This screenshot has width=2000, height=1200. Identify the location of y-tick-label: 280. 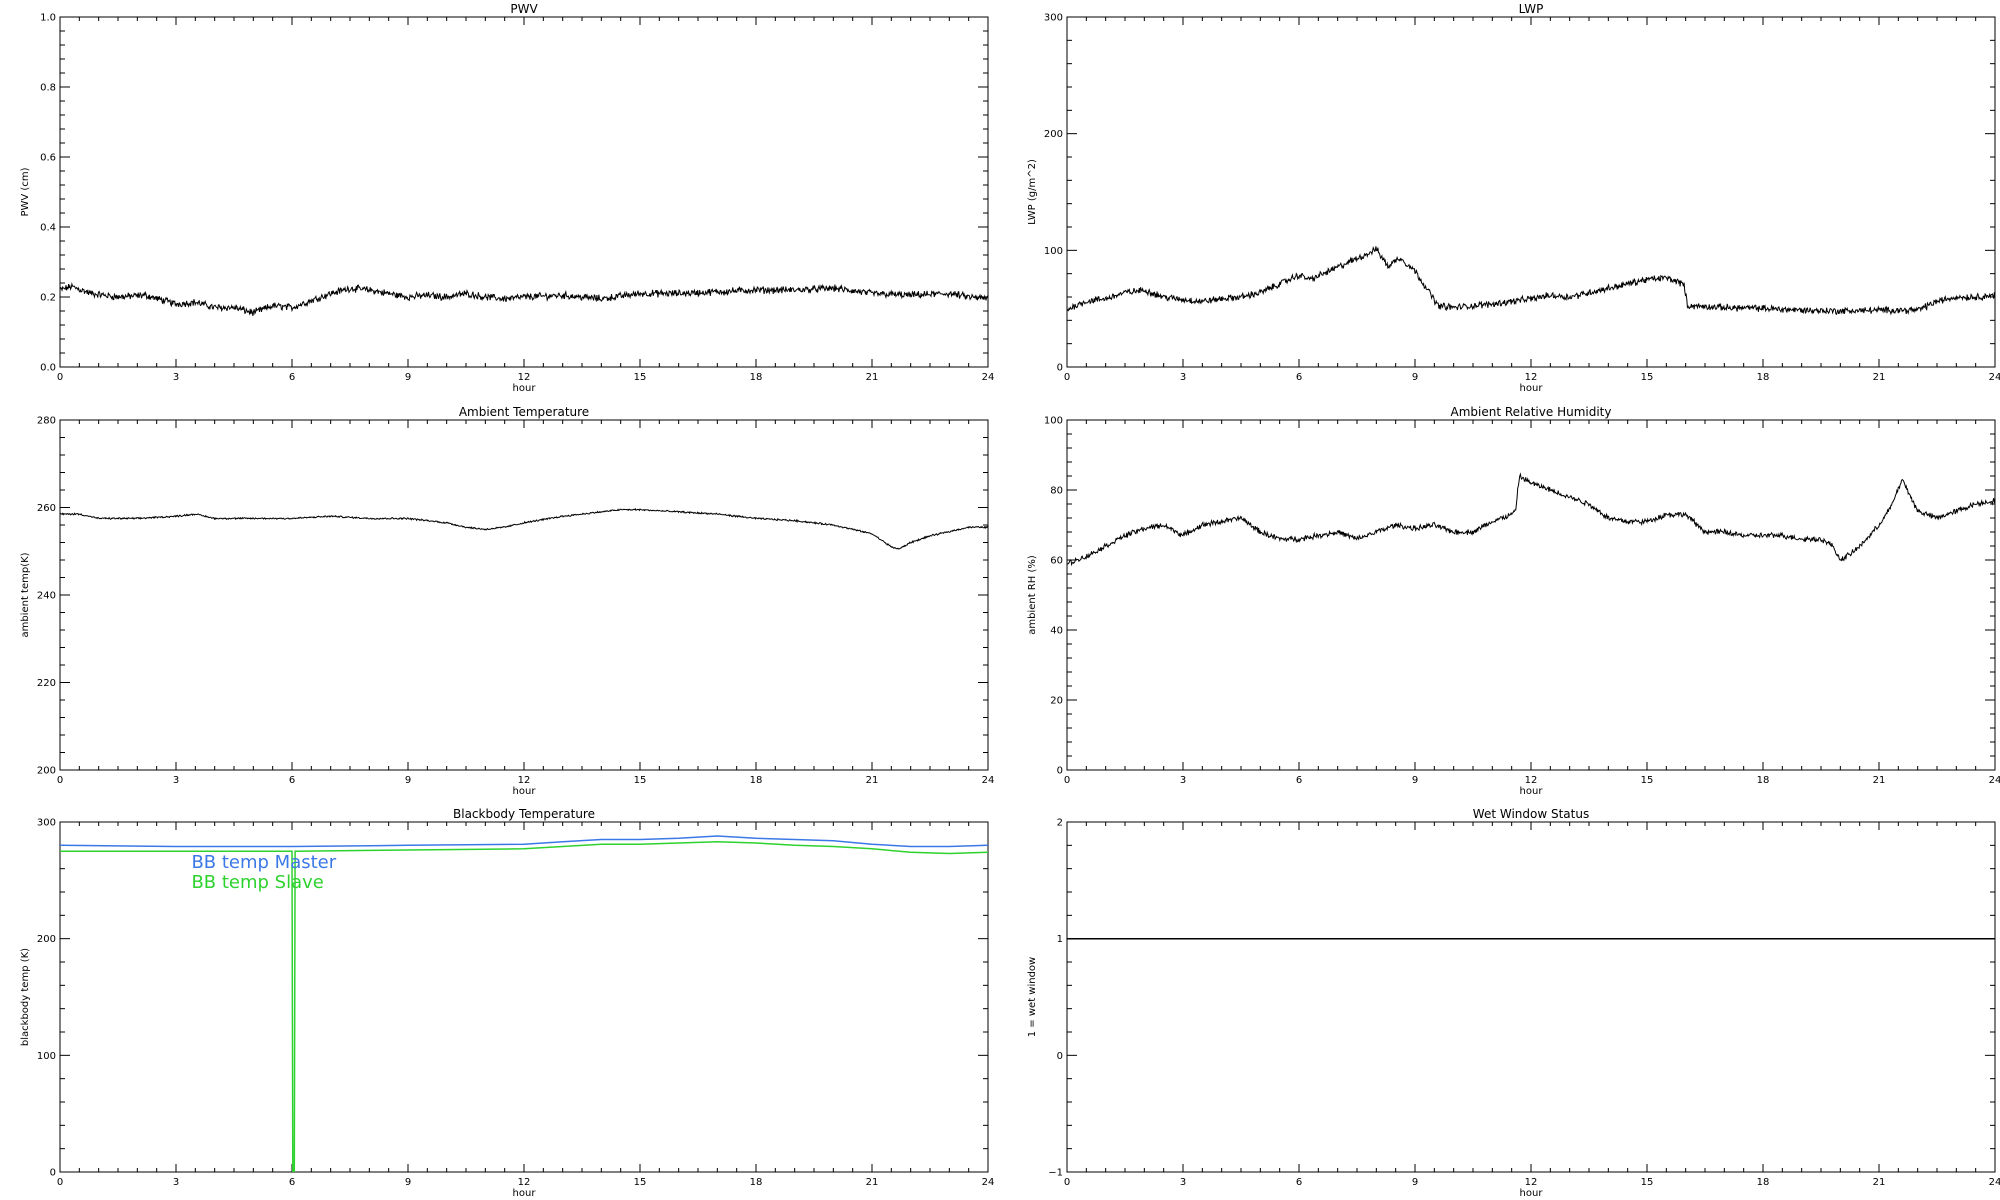
(46, 421).